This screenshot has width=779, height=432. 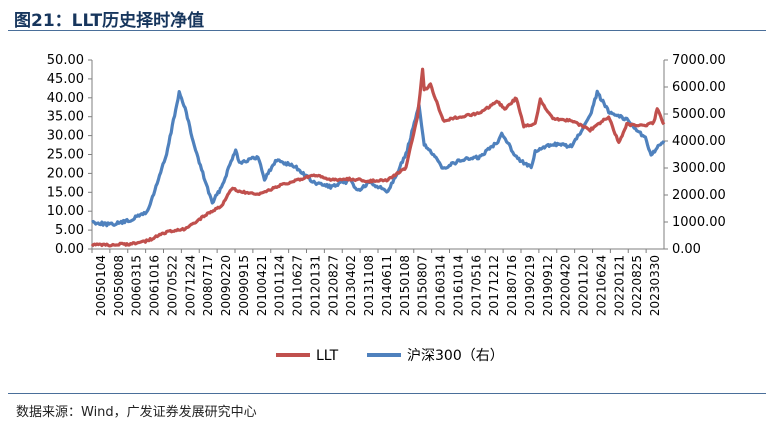 I want to click on left-tick-label: 40.00, so click(x=65, y=98).